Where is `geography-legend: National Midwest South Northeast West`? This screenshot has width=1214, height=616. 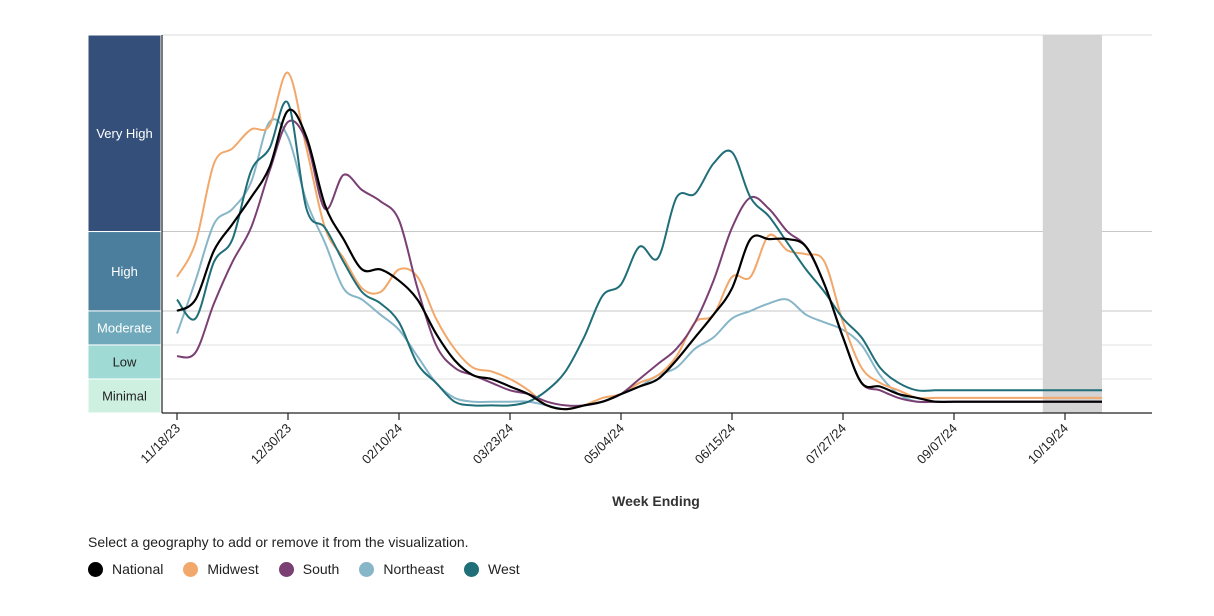
geography-legend: National Midwest South Northeast West is located at coordinates (314, 569).